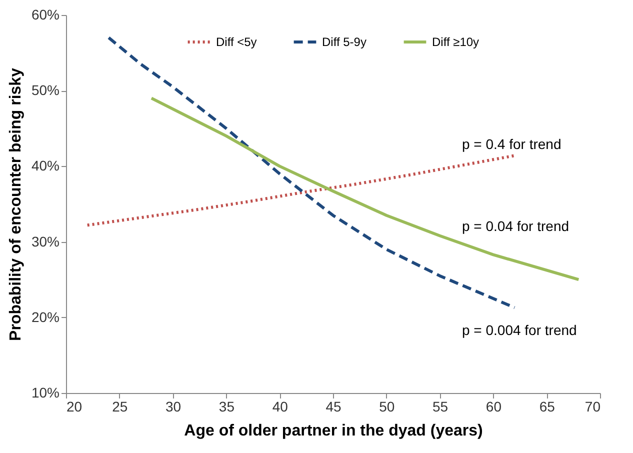  I want to click on annotation: p = 0.4 for trend, so click(512, 144).